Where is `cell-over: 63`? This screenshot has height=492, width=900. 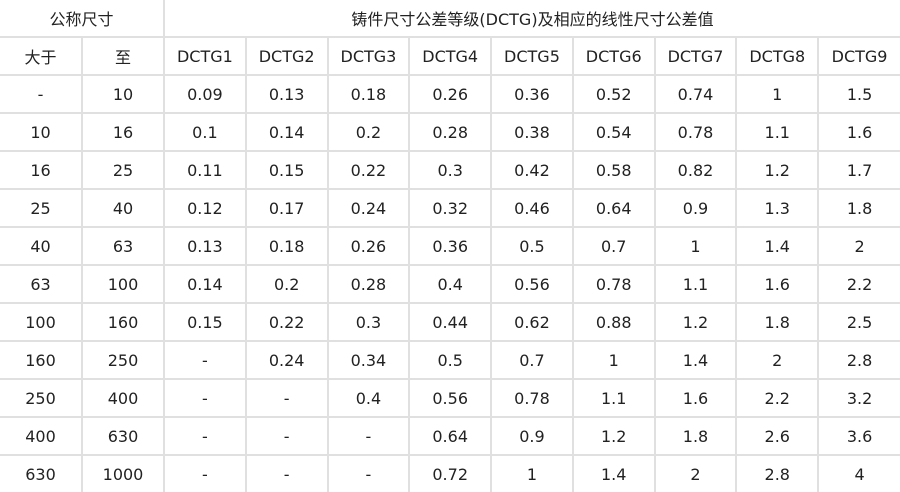
cell-over: 63 is located at coordinates (41, 284).